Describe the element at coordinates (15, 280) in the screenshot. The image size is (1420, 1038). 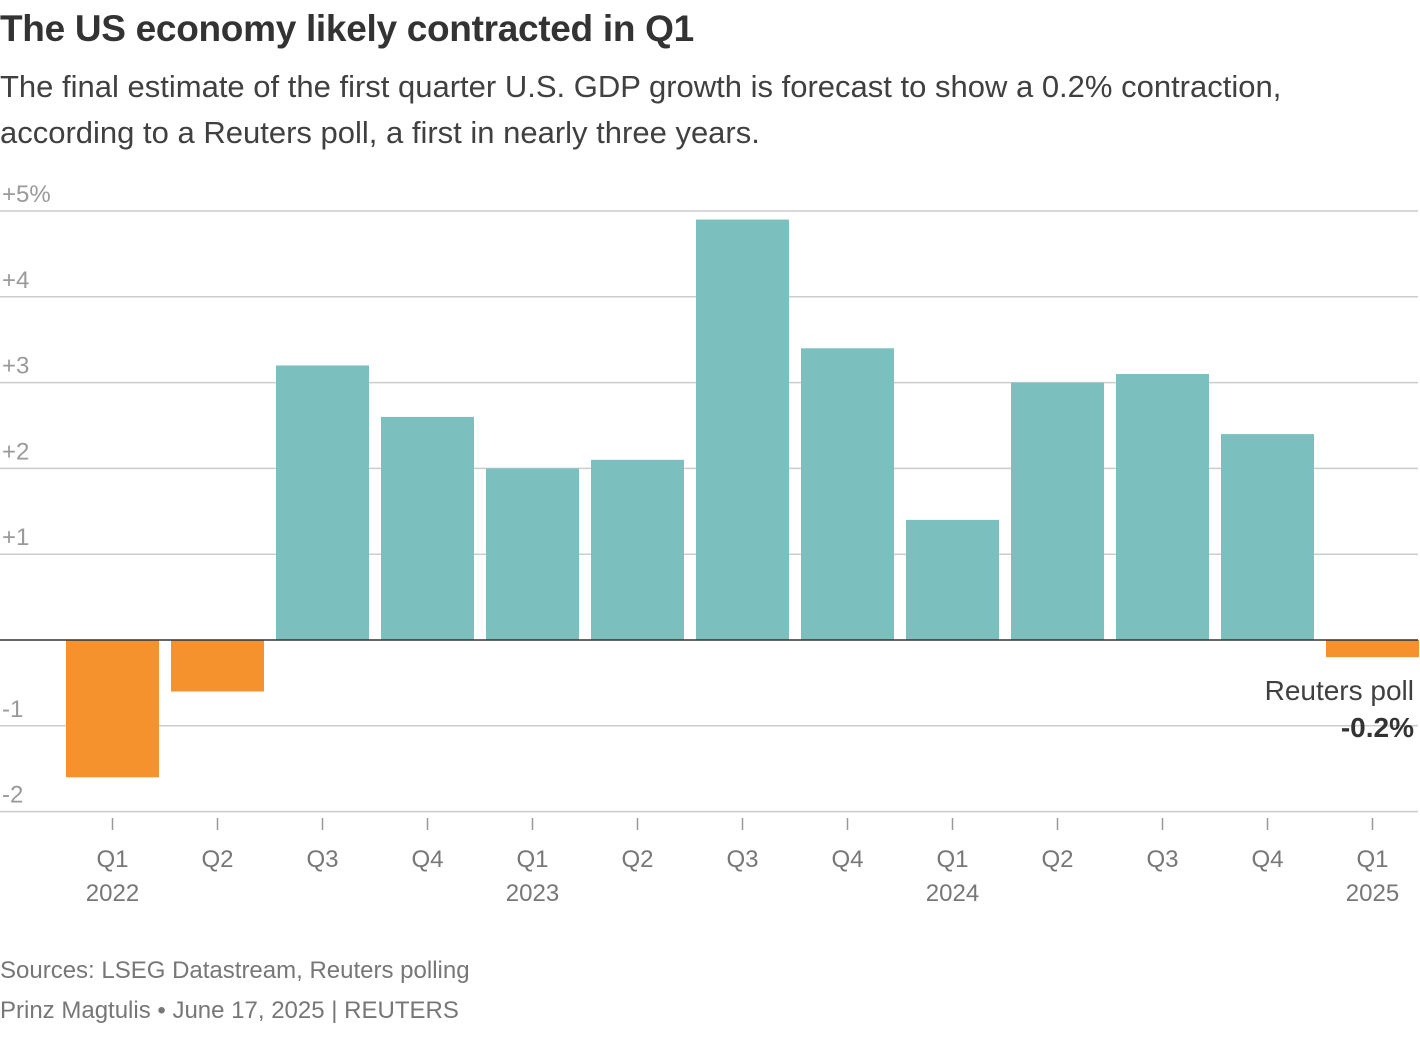
I see `y-tick-label: +4` at that location.